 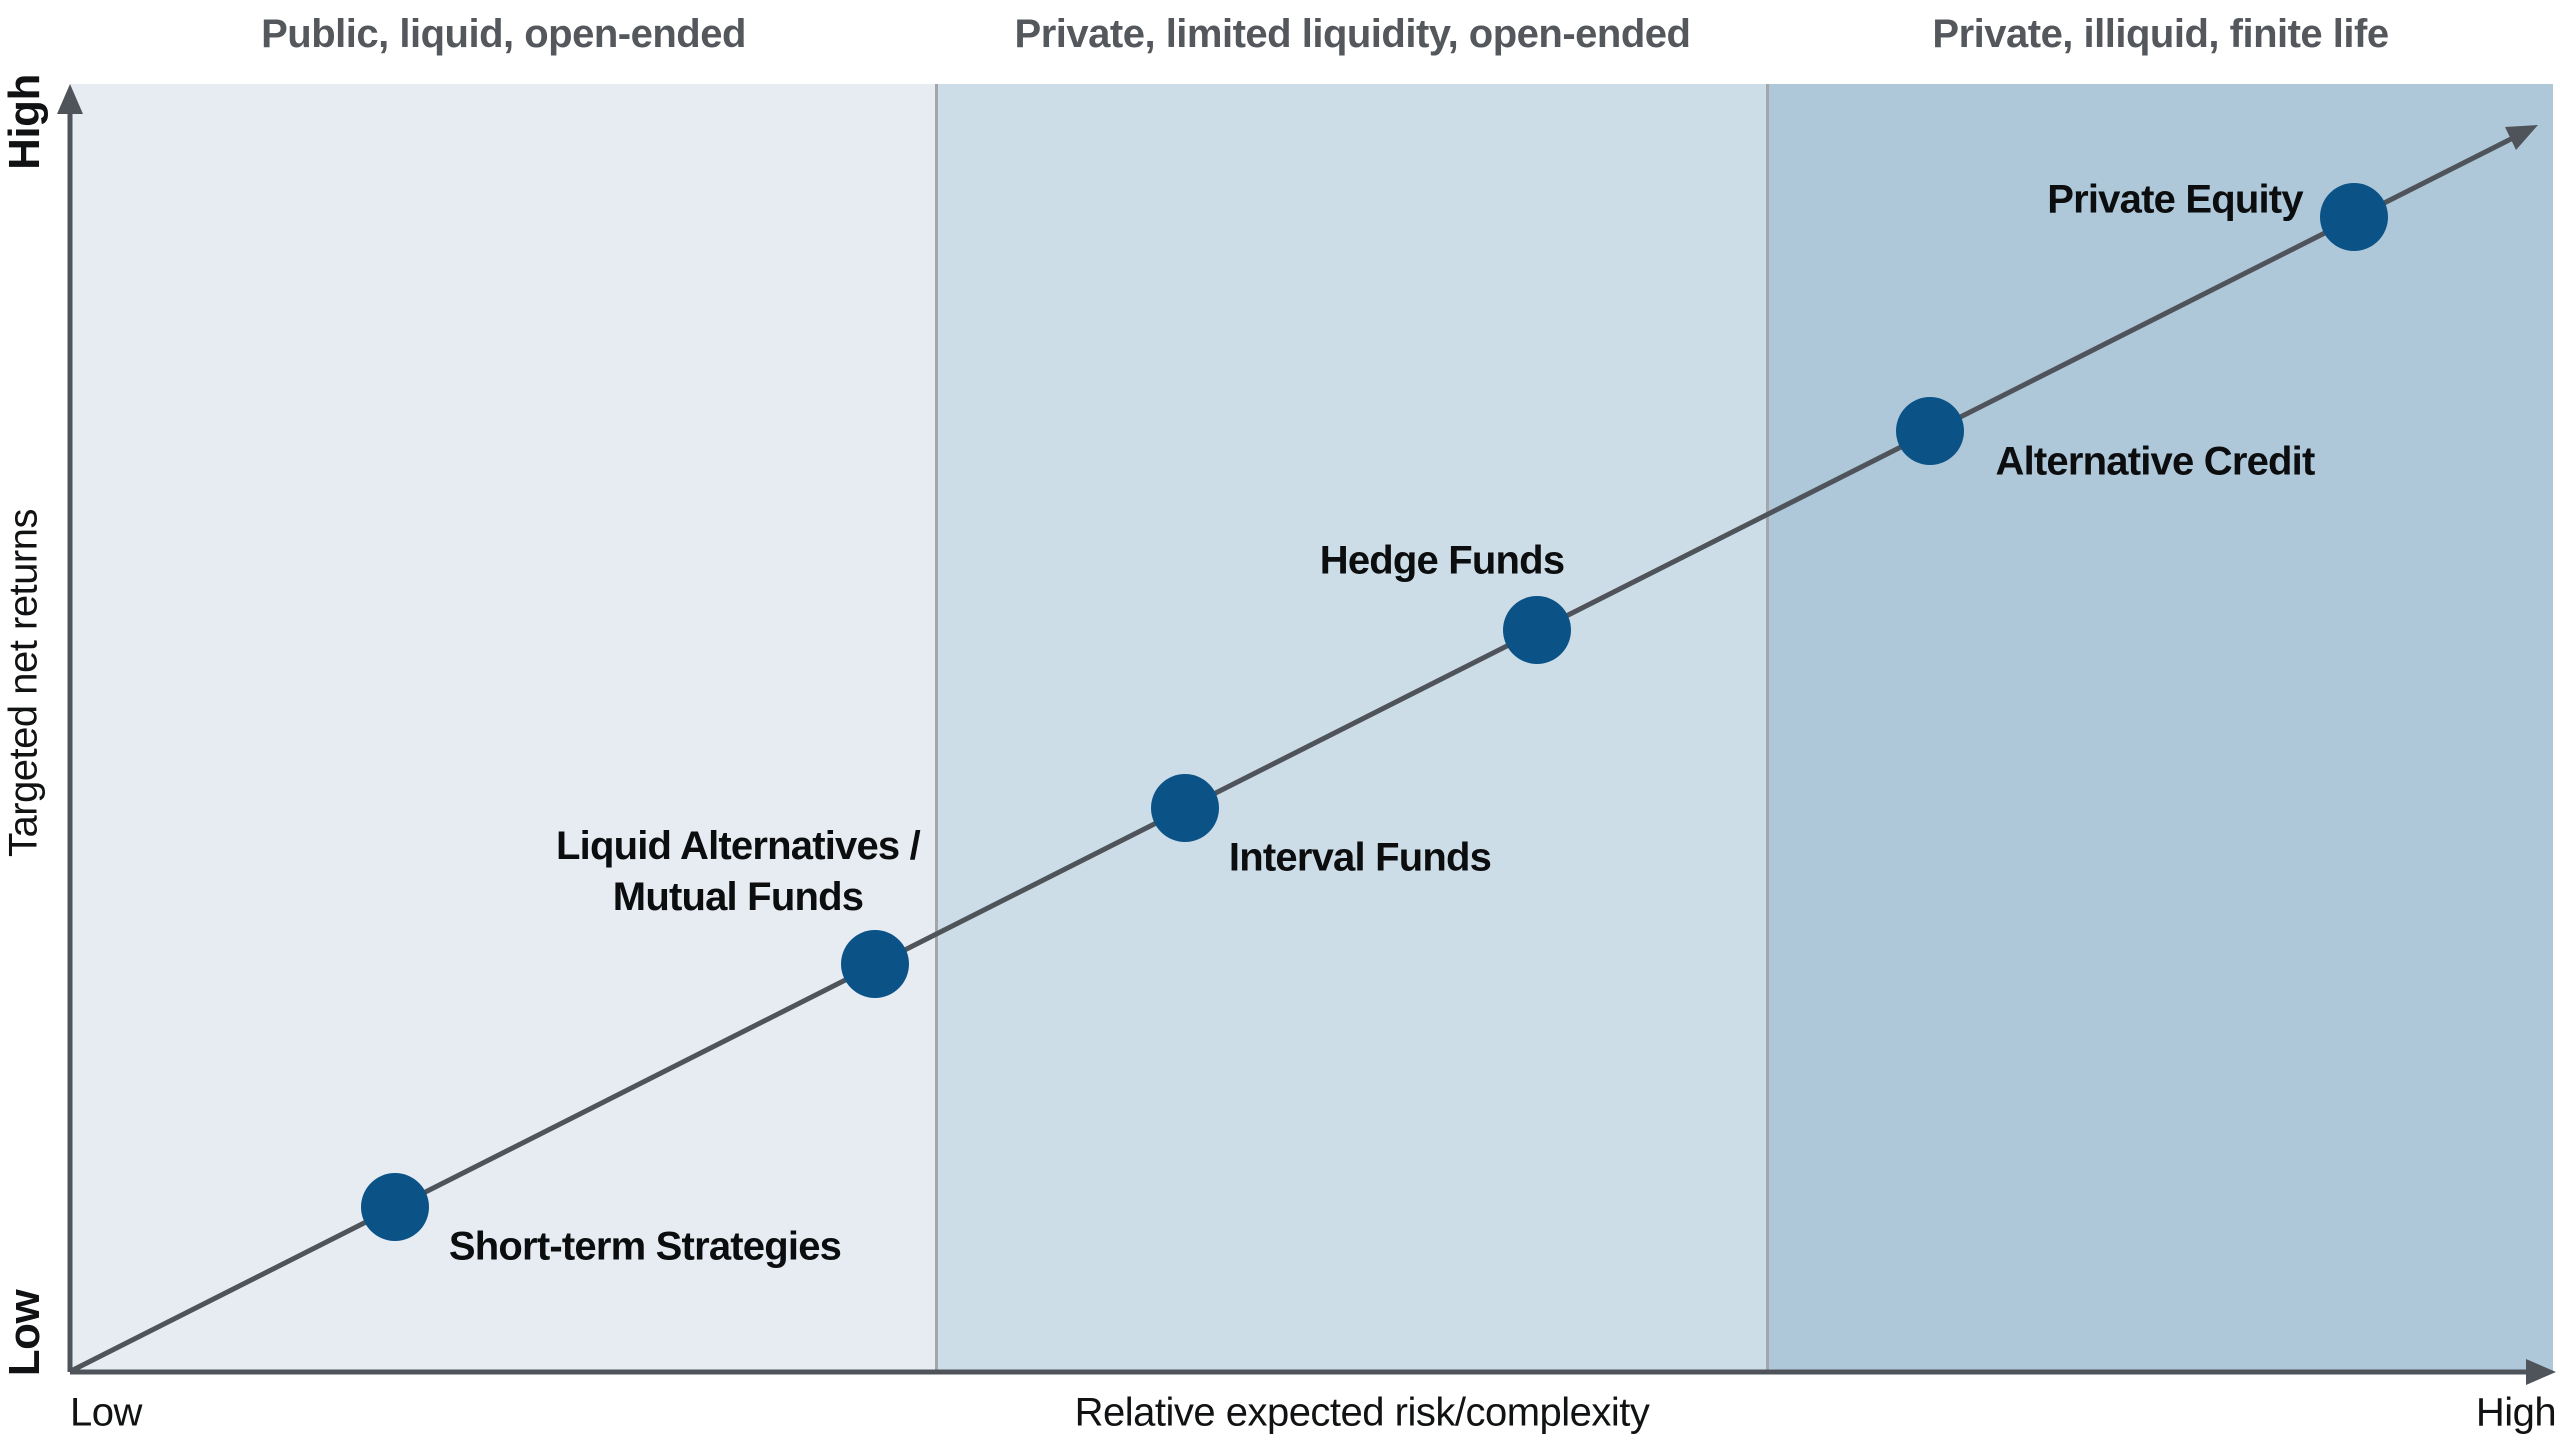 I want to click on data-point-interval-funds, so click(x=1185, y=808).